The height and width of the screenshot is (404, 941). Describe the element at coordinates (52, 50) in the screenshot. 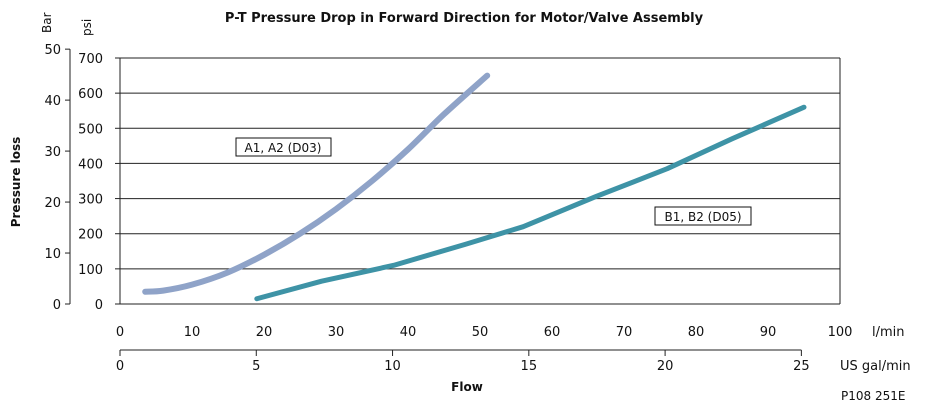

I see `bar-tick-label: 50` at that location.